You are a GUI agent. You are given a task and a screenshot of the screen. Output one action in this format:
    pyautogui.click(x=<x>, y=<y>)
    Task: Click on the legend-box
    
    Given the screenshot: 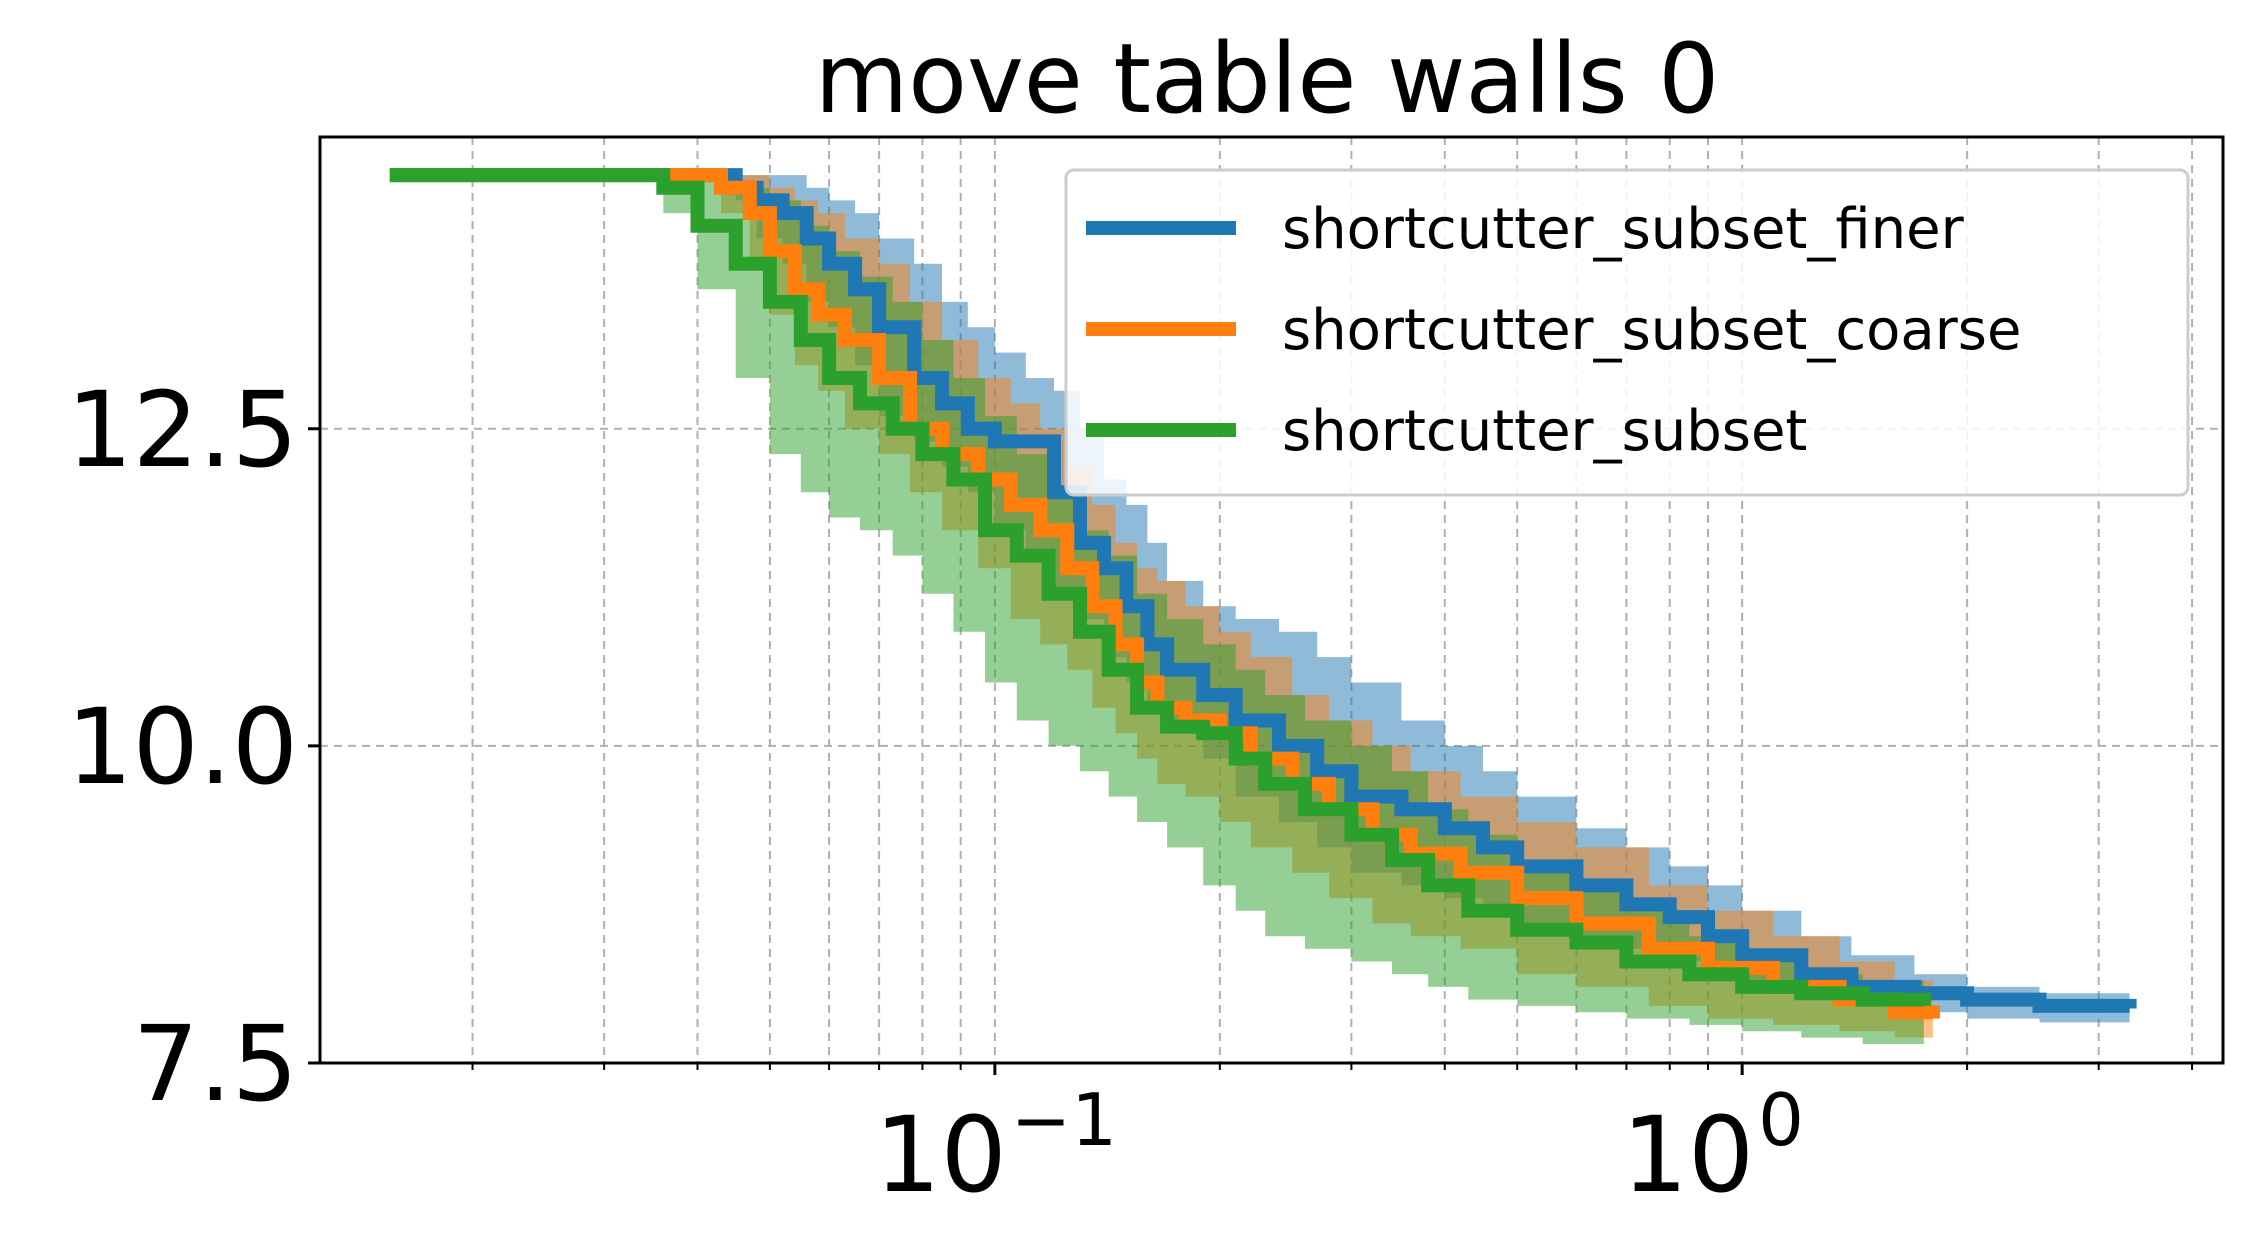 What is the action you would take?
    pyautogui.click(x=1627, y=332)
    